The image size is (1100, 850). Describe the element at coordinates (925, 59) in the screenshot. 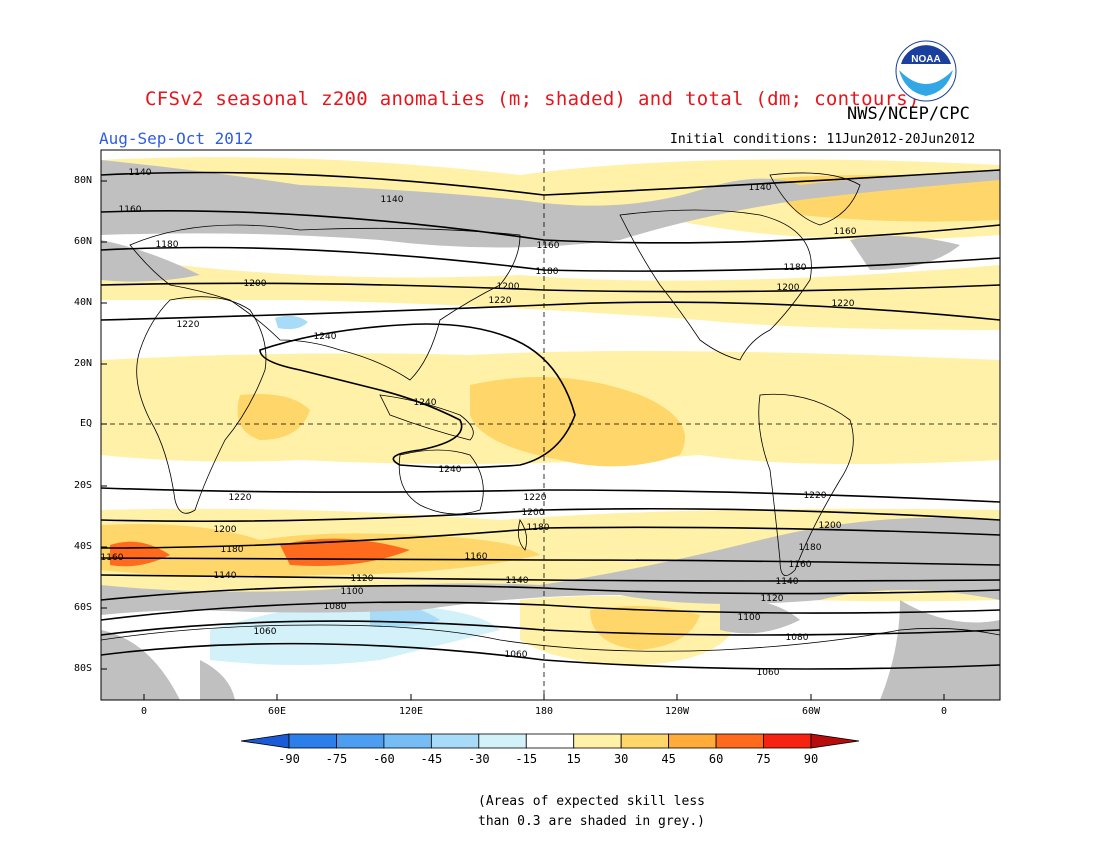

I see `logo-text: NOAA` at that location.